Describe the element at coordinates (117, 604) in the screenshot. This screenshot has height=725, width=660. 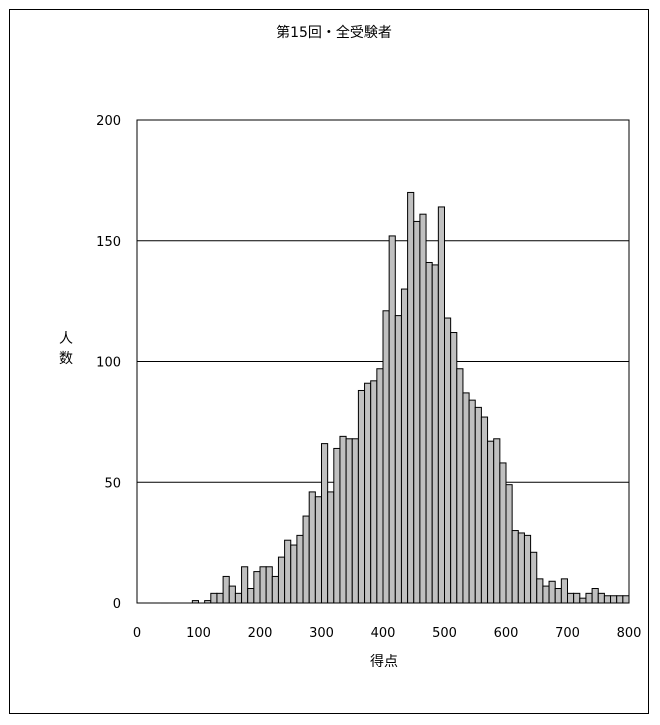
I see `y-tick-label: 0` at that location.